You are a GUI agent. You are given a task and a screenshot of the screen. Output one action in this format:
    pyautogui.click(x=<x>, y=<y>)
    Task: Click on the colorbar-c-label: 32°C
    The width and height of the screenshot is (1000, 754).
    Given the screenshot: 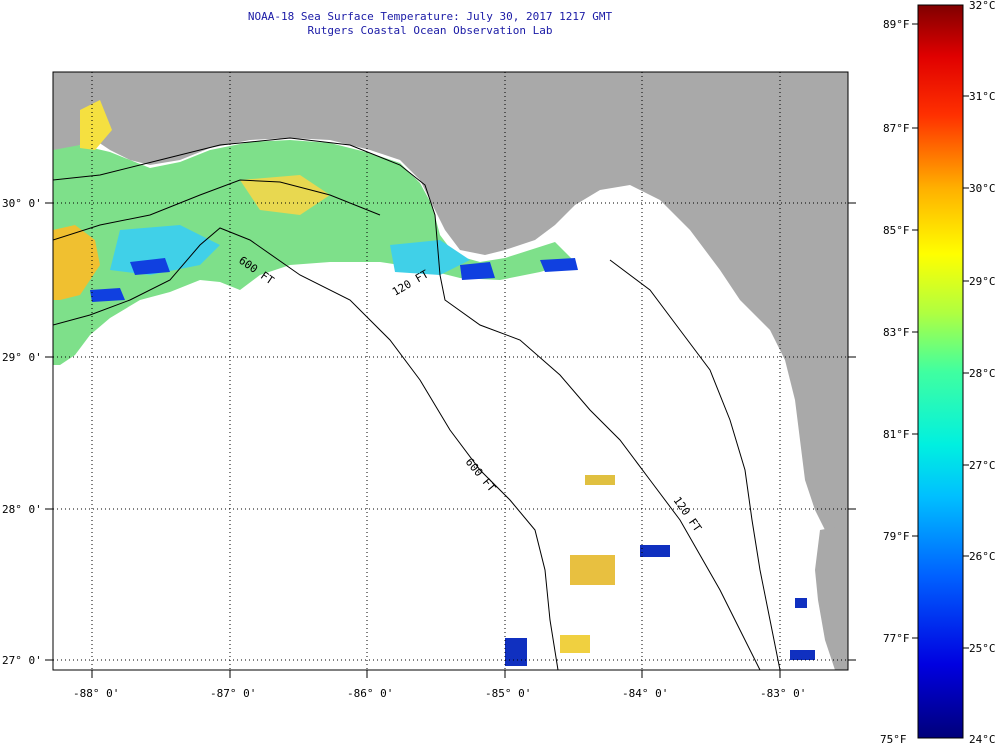 What is the action you would take?
    pyautogui.click(x=982, y=6)
    